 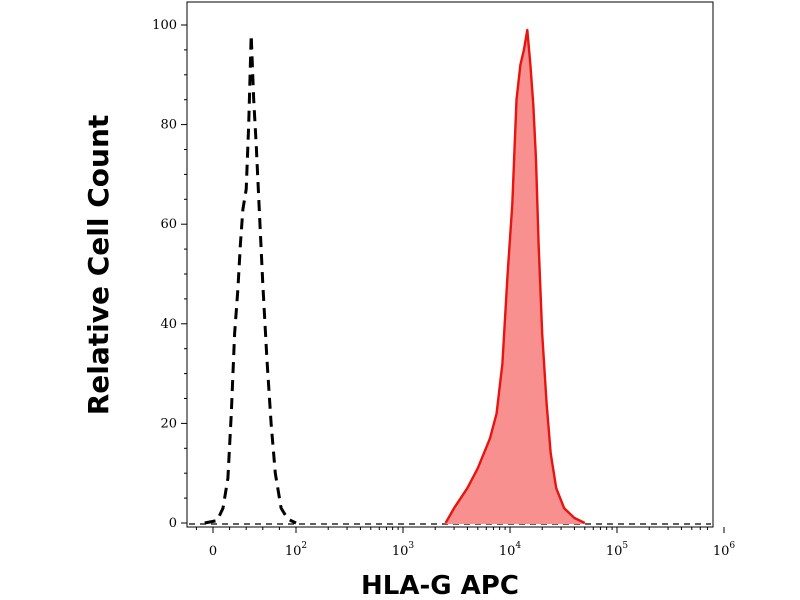 What do you see at coordinates (440, 585) in the screenshot?
I see `x-axis-title: HLA-G APC` at bounding box center [440, 585].